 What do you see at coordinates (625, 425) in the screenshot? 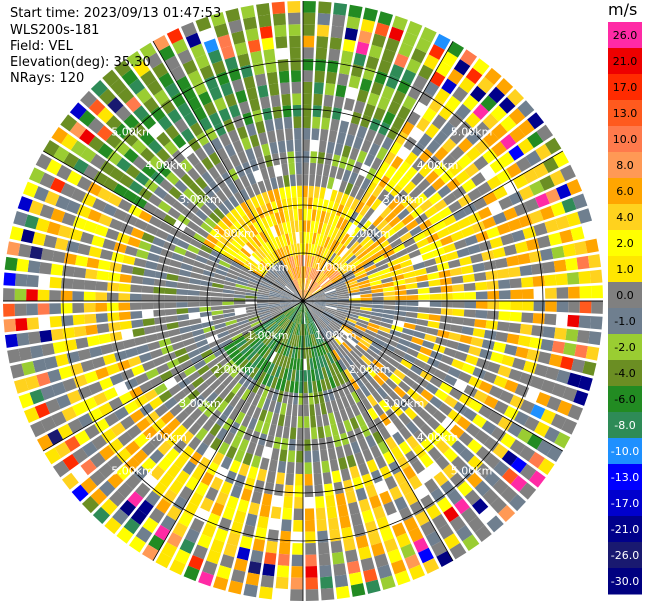
I see `colorbar-bin` at bounding box center [625, 425].